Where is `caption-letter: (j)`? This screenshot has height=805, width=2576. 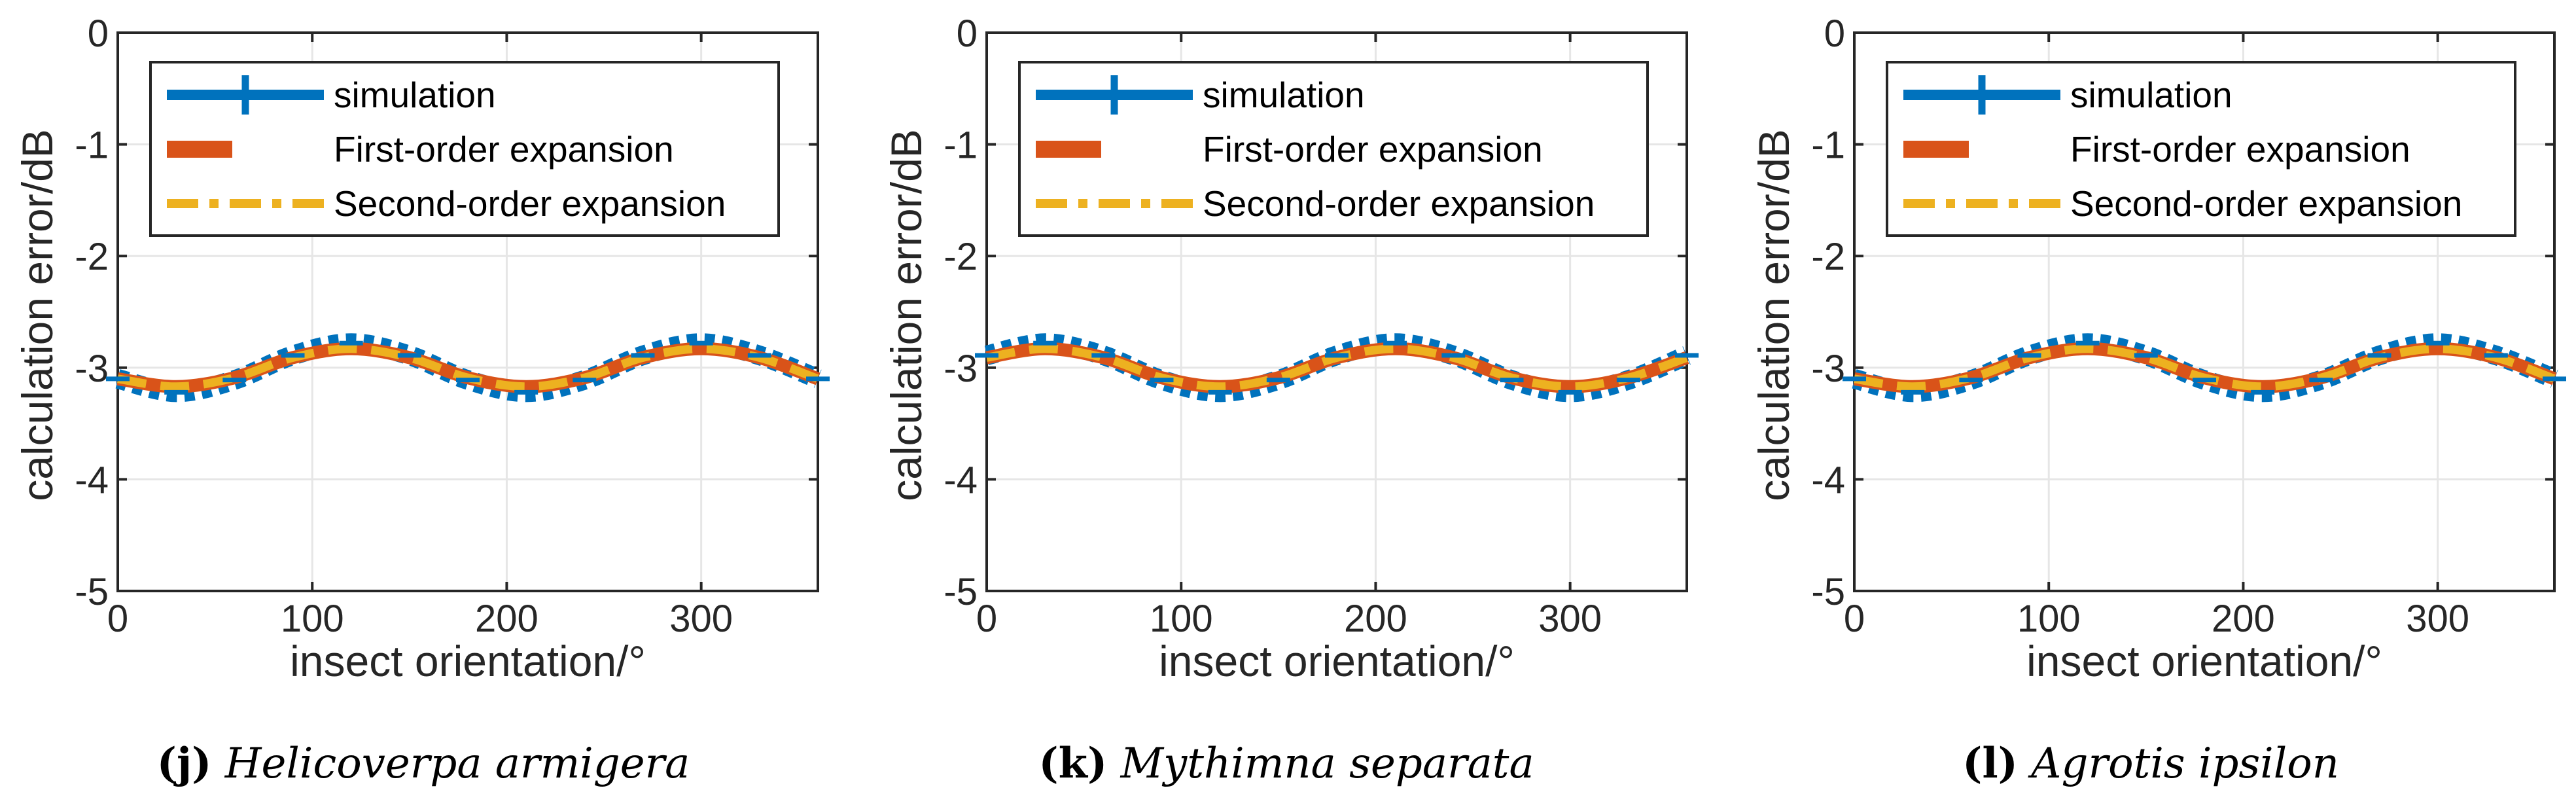
caption-letter: (j) is located at coordinates (184, 763).